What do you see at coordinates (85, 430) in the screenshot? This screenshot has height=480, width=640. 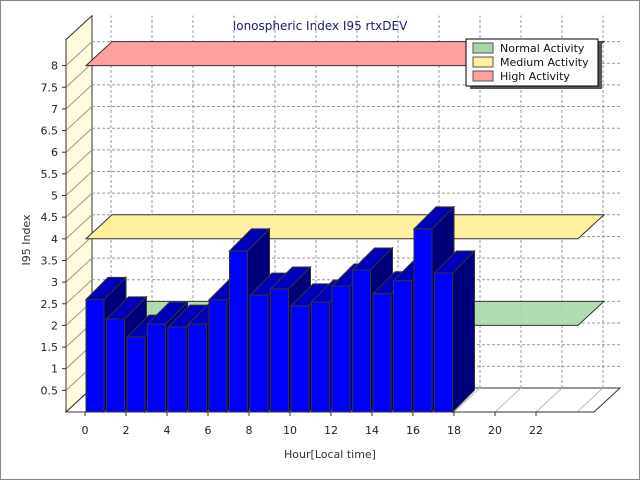 I see `x-tick-label: 0` at bounding box center [85, 430].